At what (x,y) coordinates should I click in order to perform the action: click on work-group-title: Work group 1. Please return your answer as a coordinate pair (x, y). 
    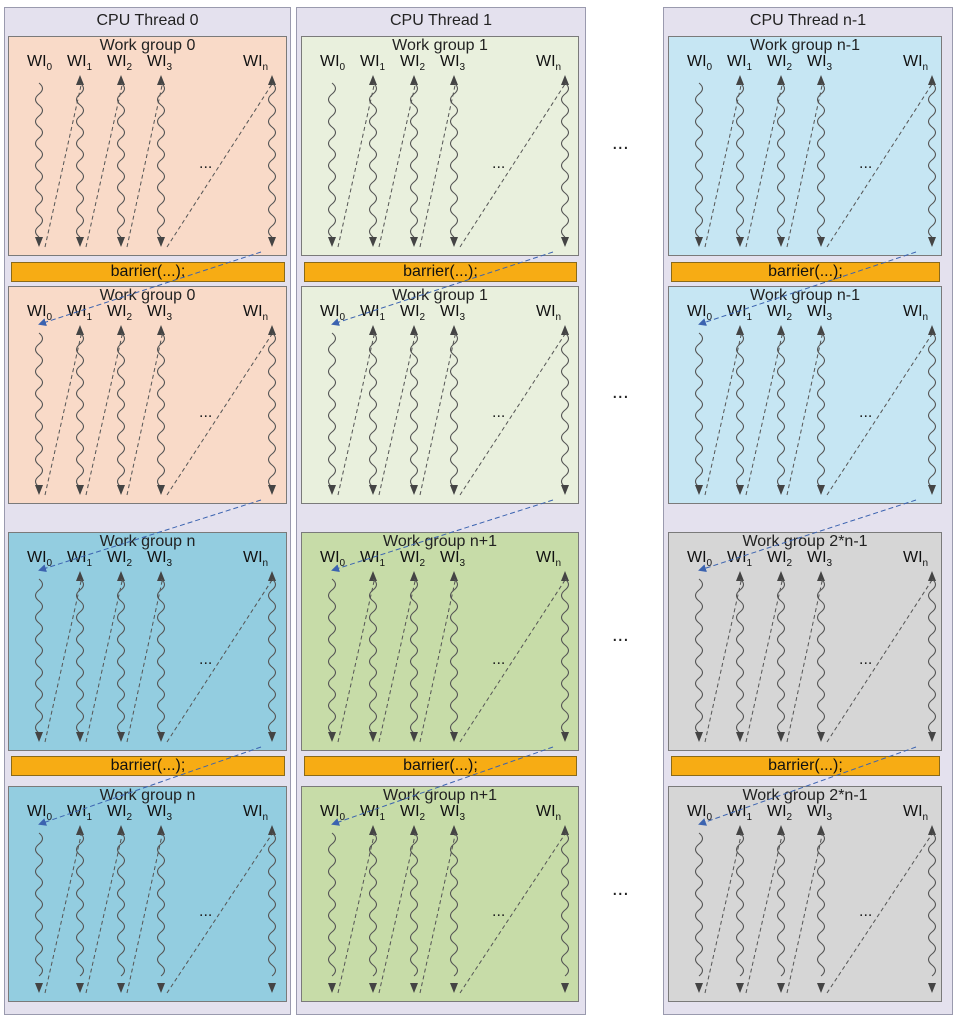
    Looking at the image, I should click on (440, 45).